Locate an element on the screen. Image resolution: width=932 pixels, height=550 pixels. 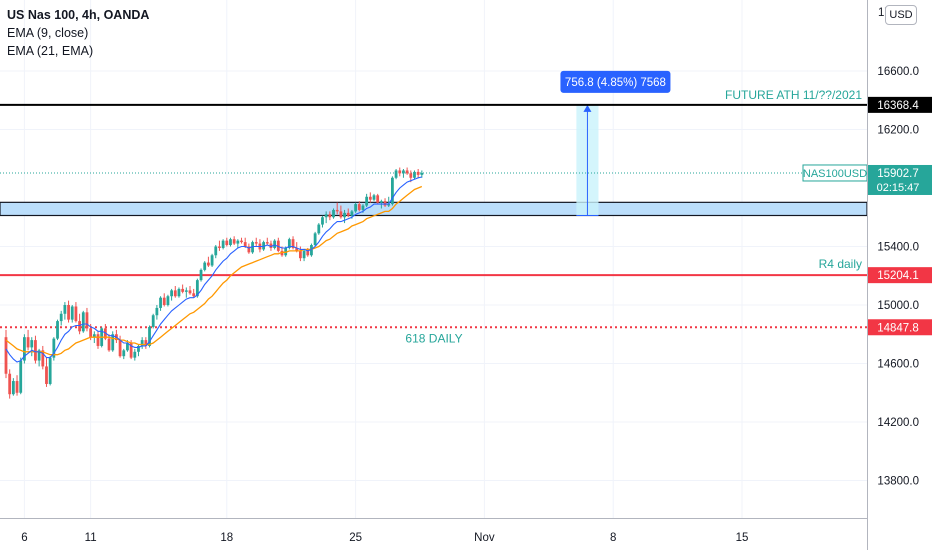
support-zone is located at coordinates (434, 209).